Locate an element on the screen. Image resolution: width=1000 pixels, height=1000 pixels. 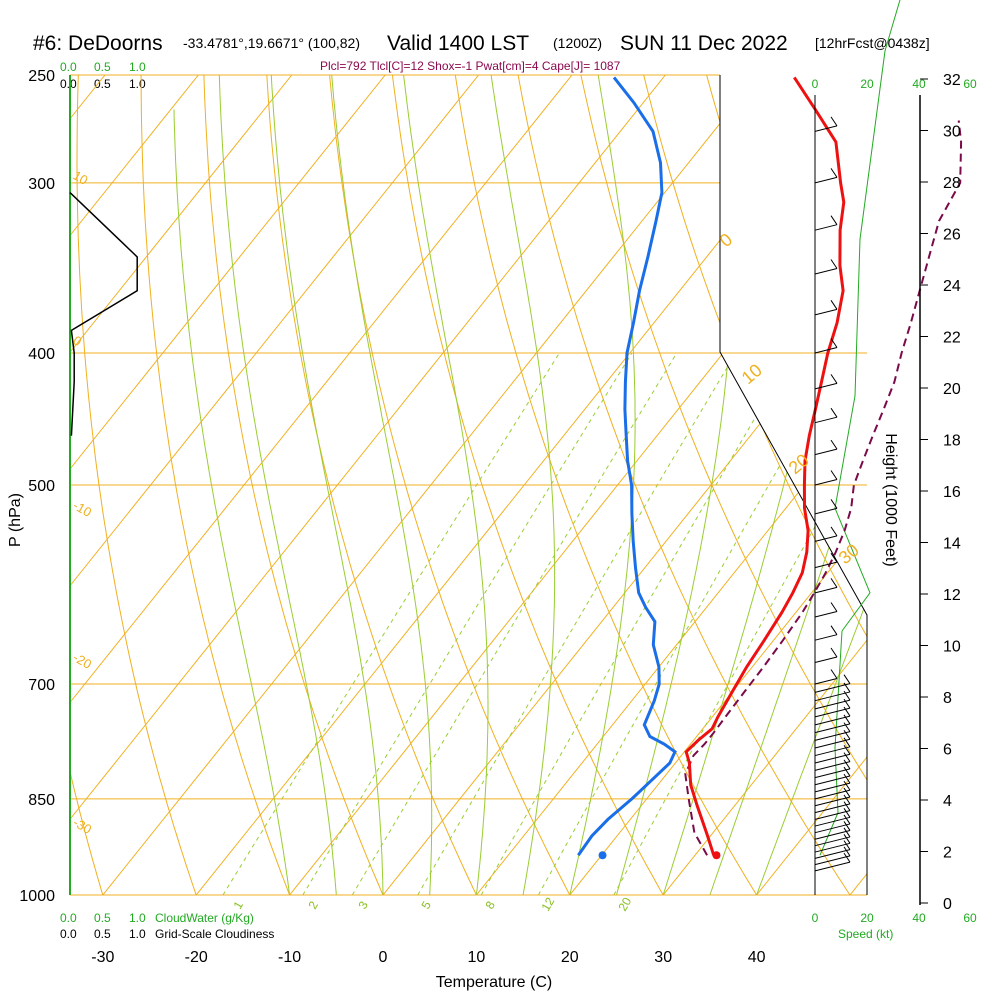
temperature-line is located at coordinates (765, 466).